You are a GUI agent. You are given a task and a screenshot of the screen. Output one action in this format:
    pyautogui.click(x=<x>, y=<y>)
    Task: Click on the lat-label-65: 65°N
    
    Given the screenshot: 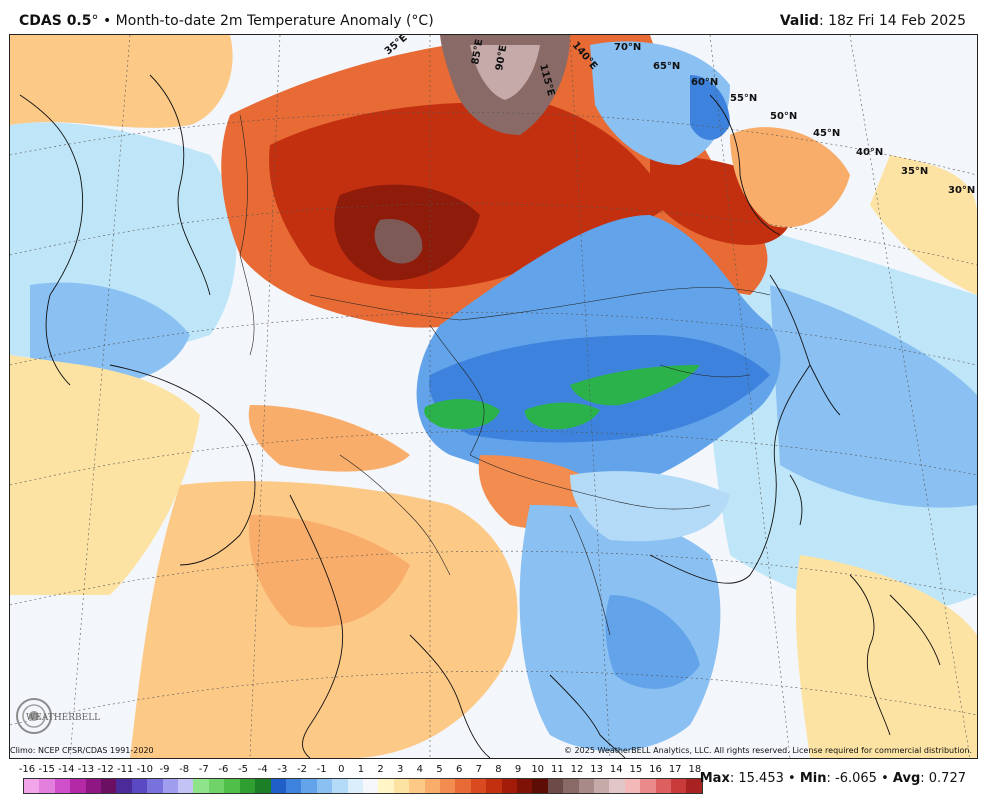 What is the action you would take?
    pyautogui.click(x=666, y=66)
    